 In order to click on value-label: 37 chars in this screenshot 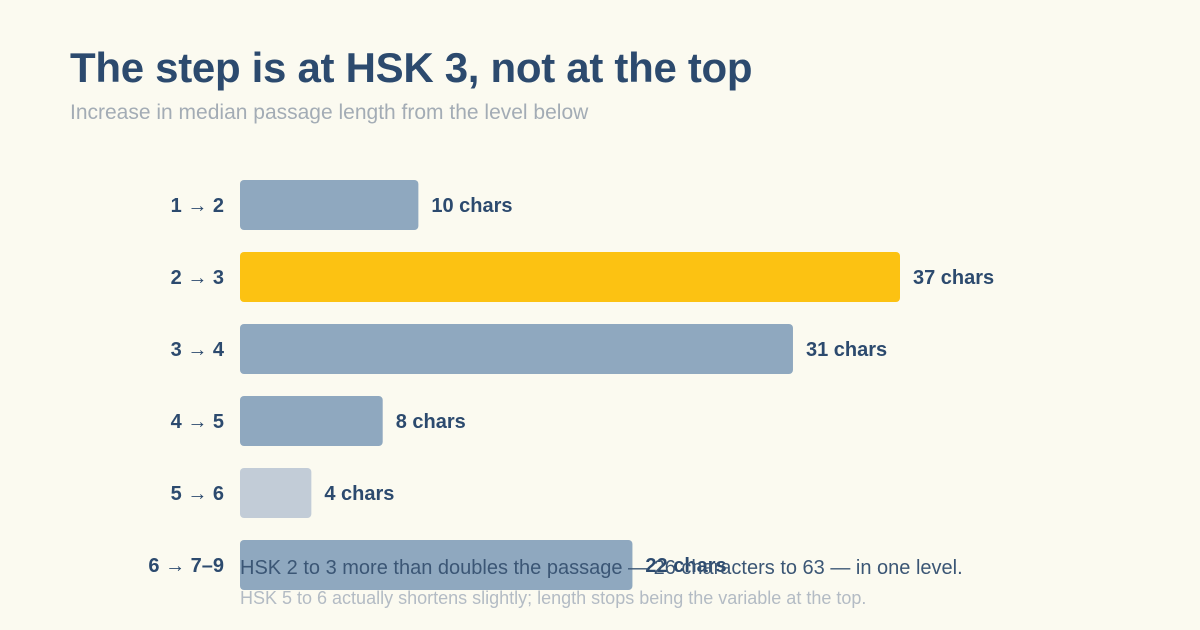, I will do `click(953, 278)`.